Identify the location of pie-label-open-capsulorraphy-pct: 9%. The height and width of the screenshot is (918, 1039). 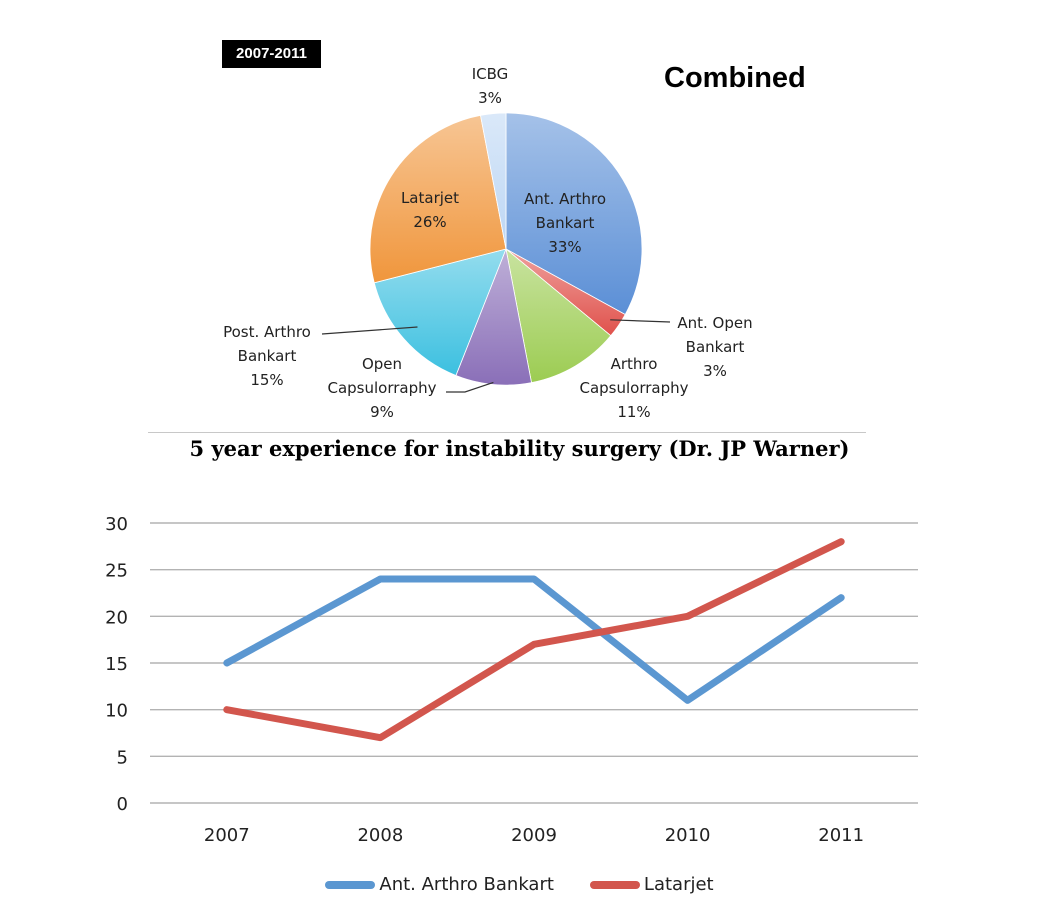
(382, 412).